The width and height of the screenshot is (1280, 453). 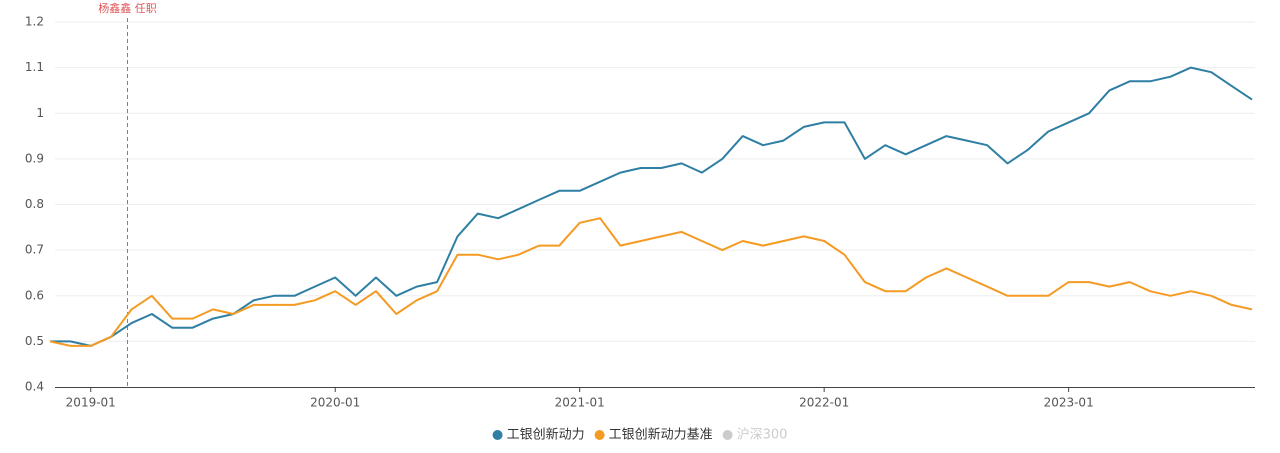 I want to click on x-tick-label: 2020-01, so click(x=335, y=403).